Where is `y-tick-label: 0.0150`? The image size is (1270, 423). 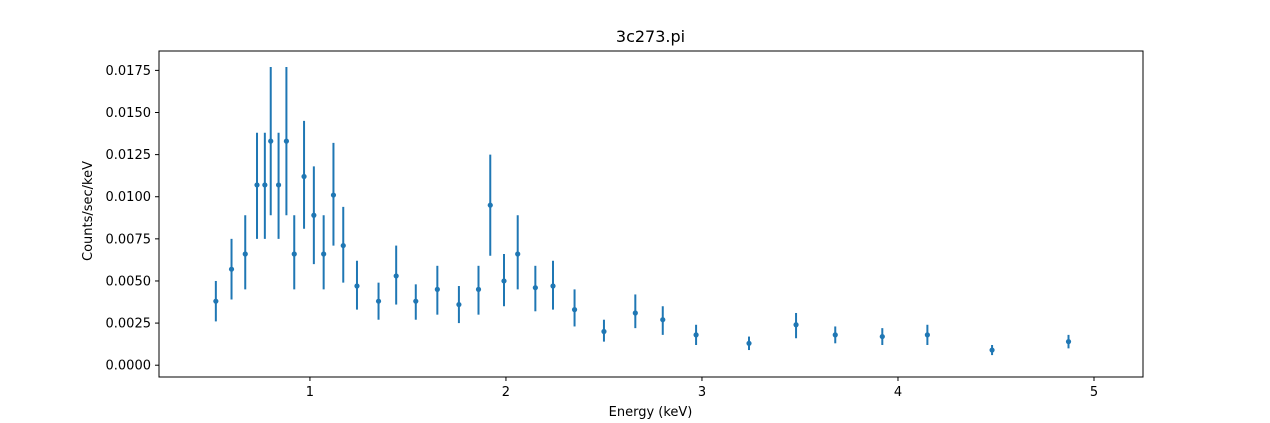
y-tick-label: 0.0150 is located at coordinates (129, 113).